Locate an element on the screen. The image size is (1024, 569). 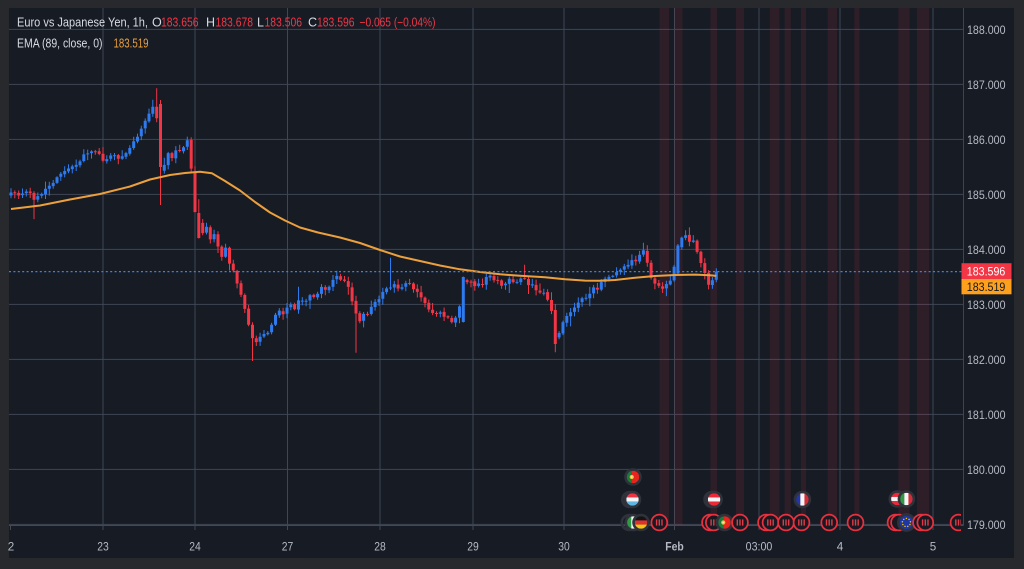
svg-text: 187.000 is located at coordinates (986, 85).